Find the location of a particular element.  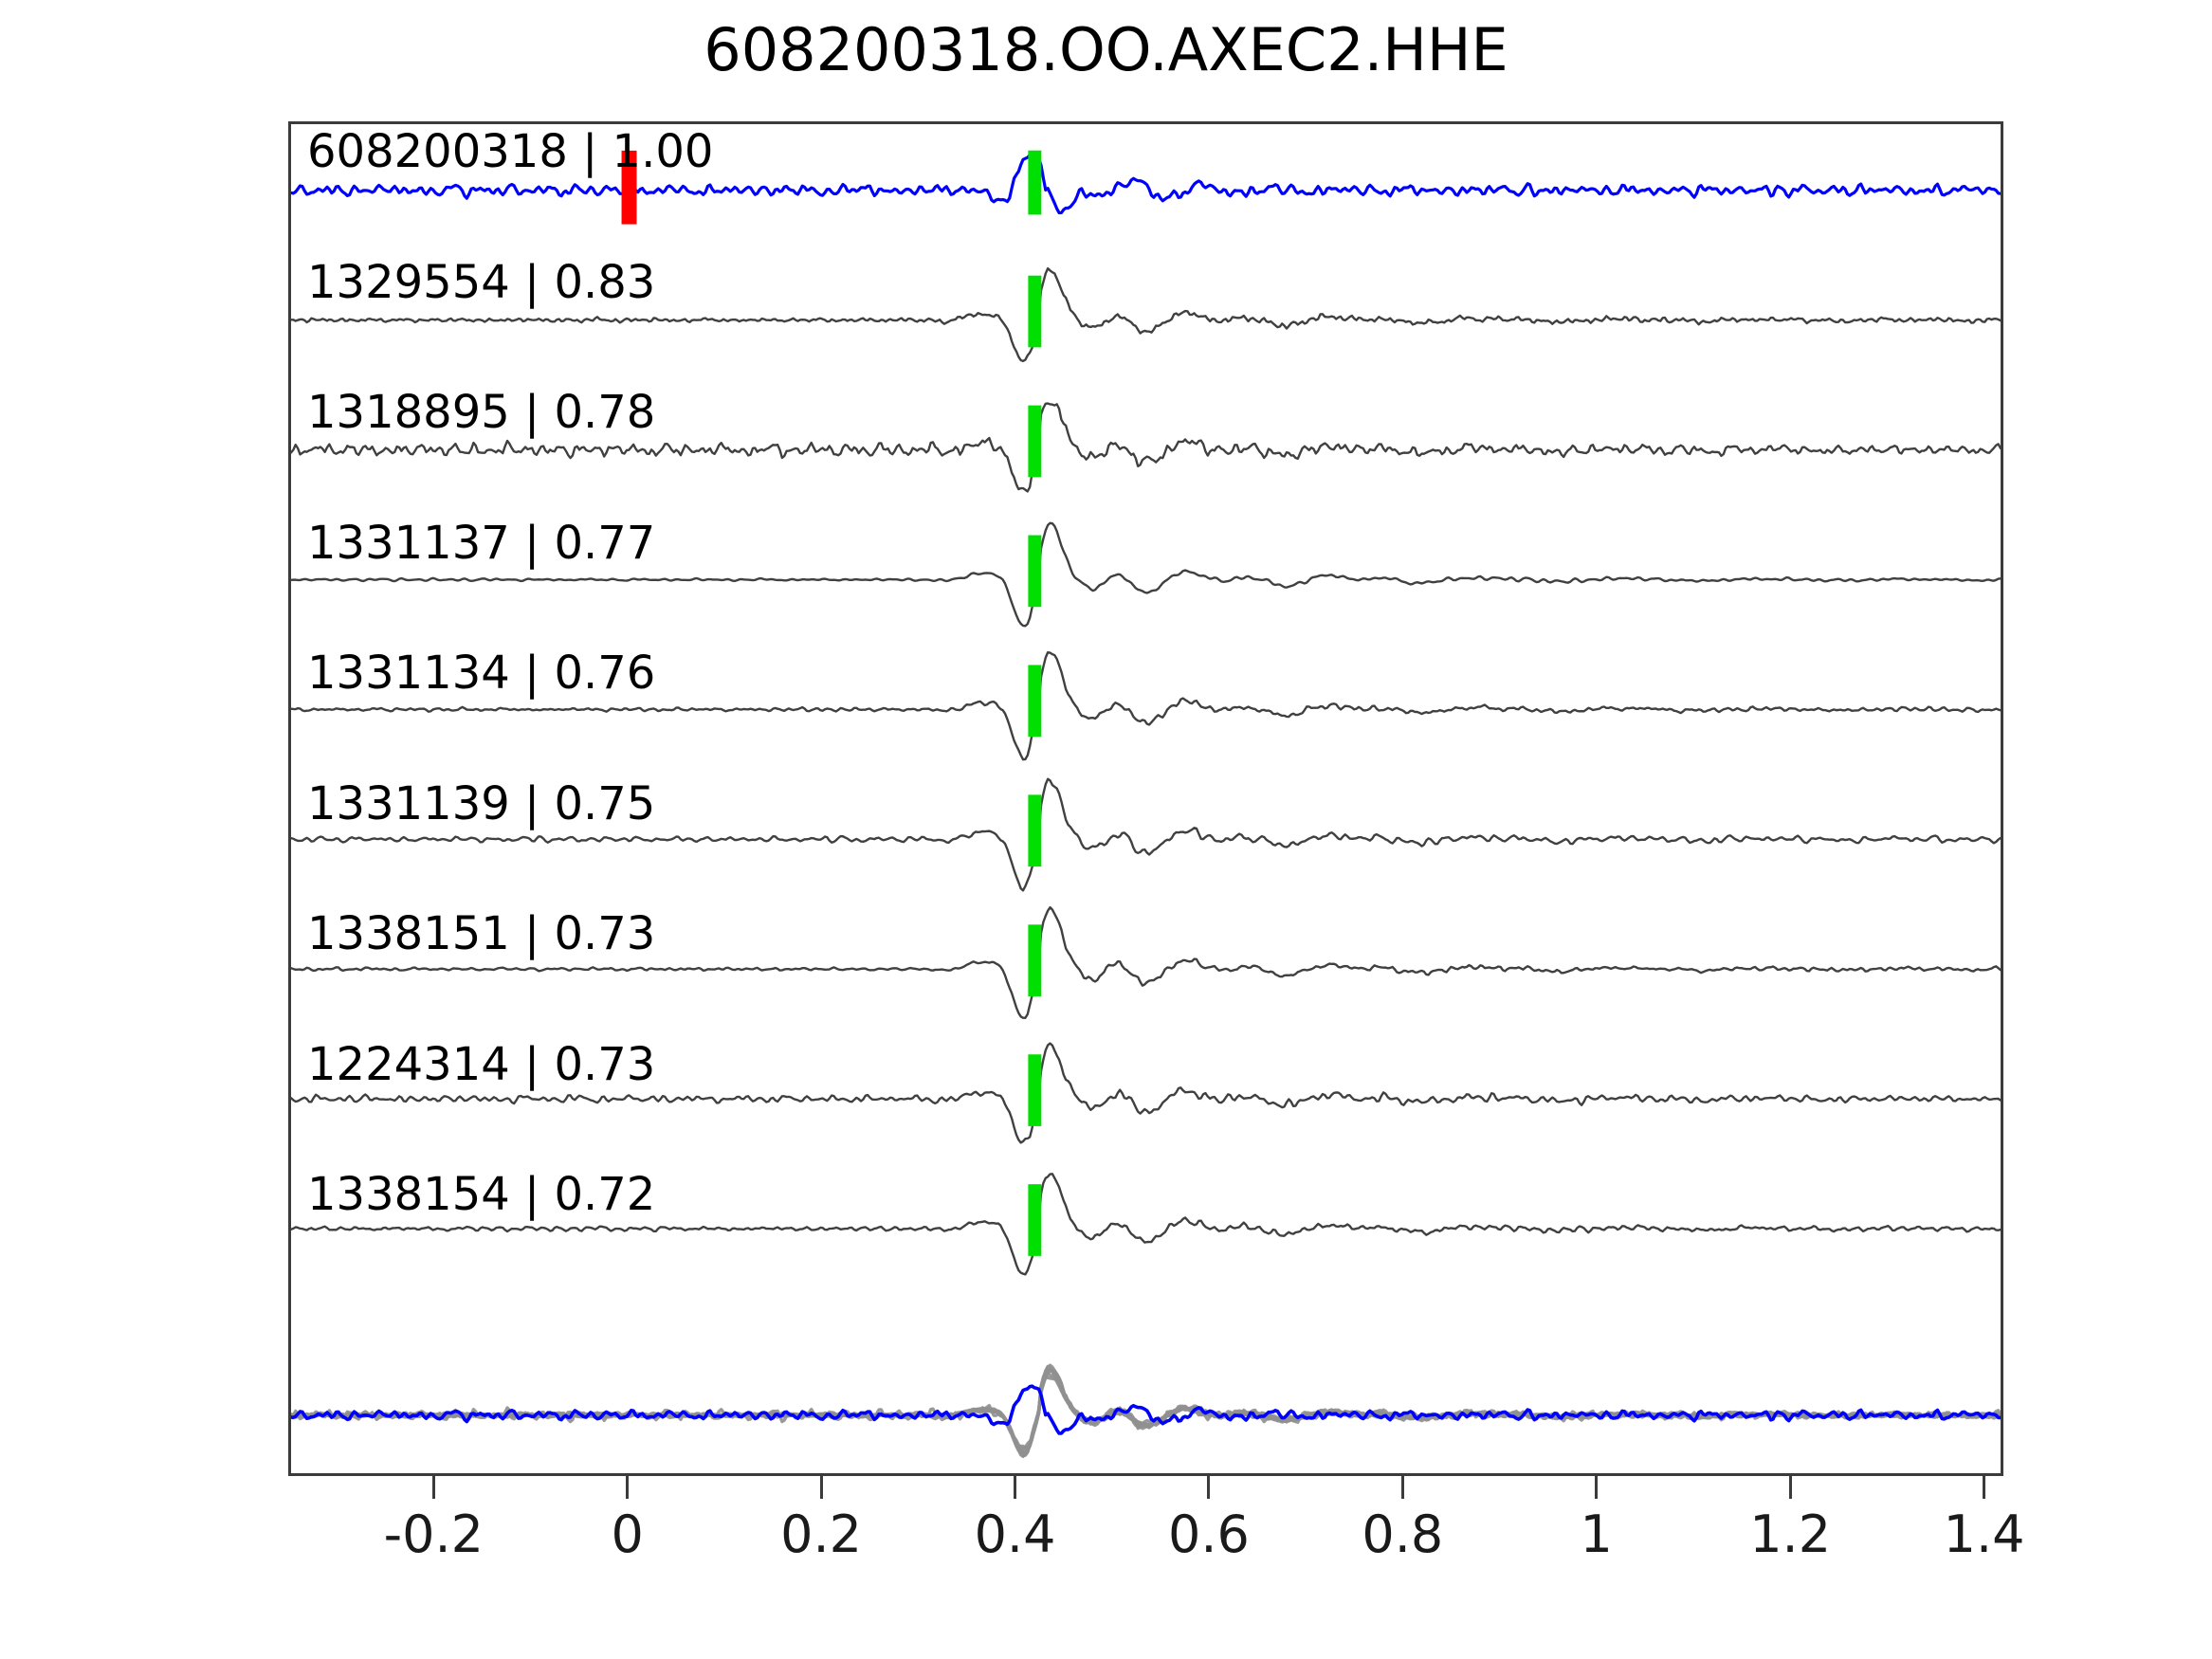

x-tick-label: 0.4 is located at coordinates (1015, 1534).